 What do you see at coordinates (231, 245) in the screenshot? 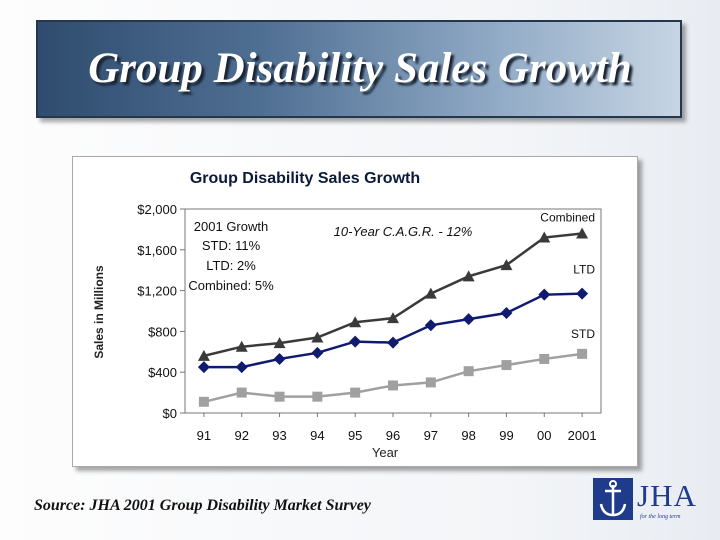
I see `growth-std: STD: 11%` at bounding box center [231, 245].